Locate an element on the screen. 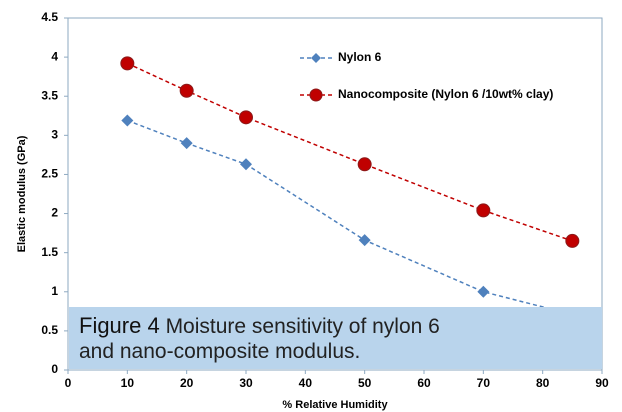 The width and height of the screenshot is (622, 412). x-tick-label: 50 is located at coordinates (365, 383).